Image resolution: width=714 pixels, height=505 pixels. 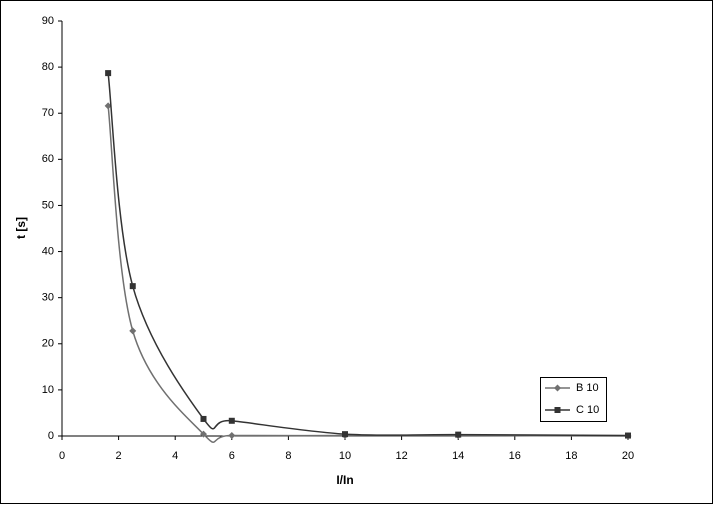 I want to click on x-tick-label: 10, so click(x=345, y=456).